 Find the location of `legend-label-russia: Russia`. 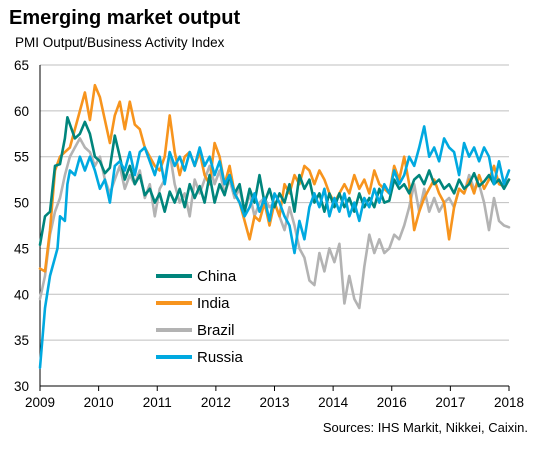

legend-label-russia: Russia is located at coordinates (220, 357).